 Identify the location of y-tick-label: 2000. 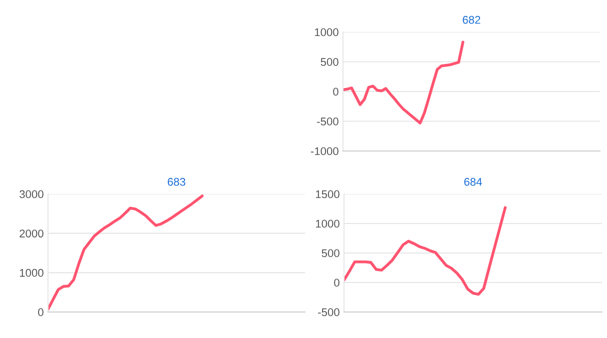
(32, 234).